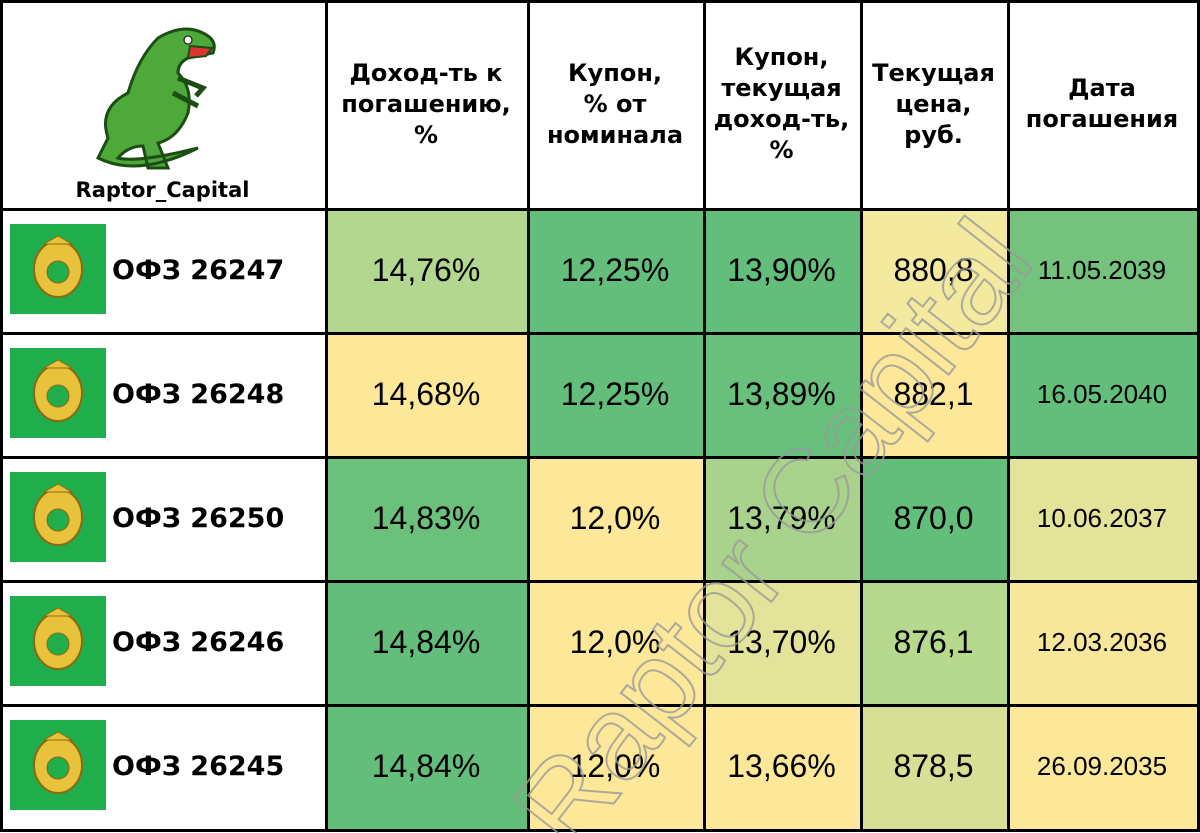  Describe the element at coordinates (198, 270) in the screenshot. I see `bond-name: ОФЗ 26247` at that location.